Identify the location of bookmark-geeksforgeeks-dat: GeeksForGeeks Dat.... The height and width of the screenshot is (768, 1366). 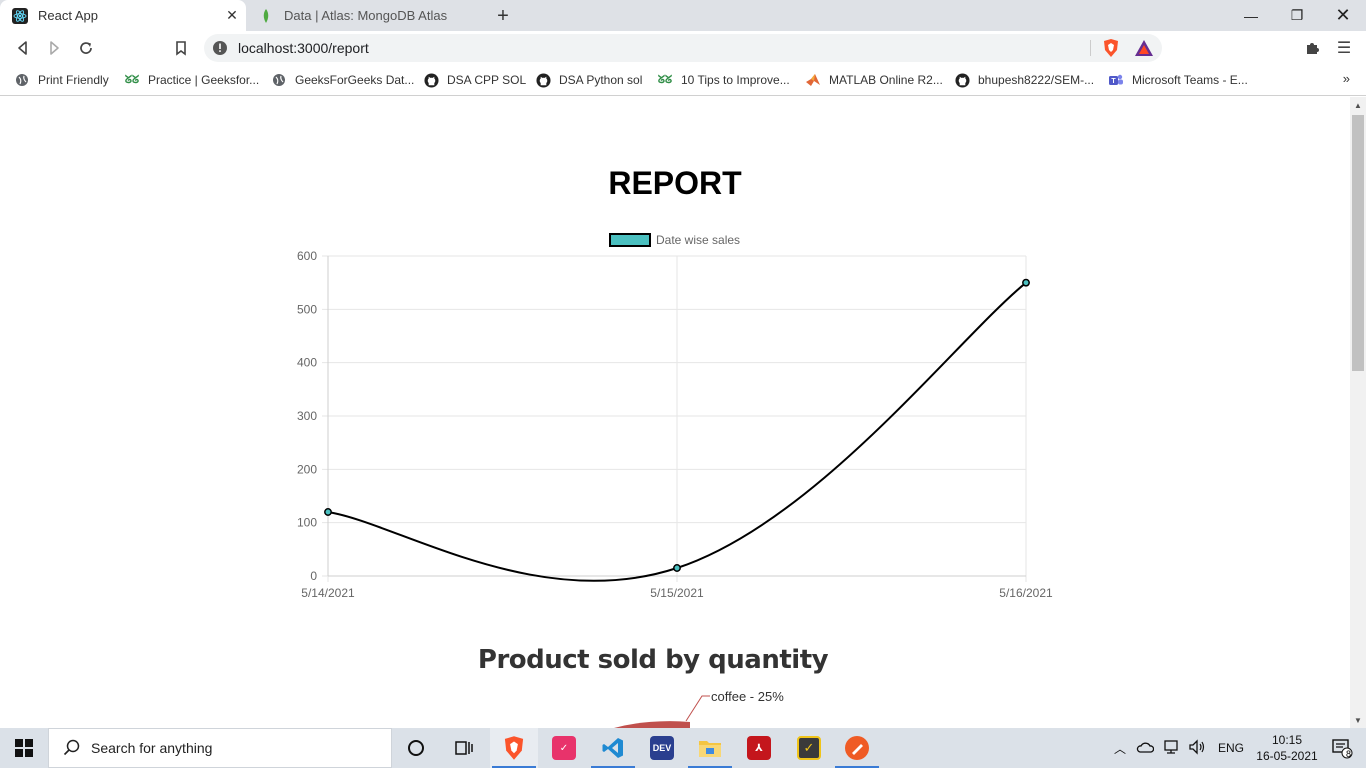
(342, 80).